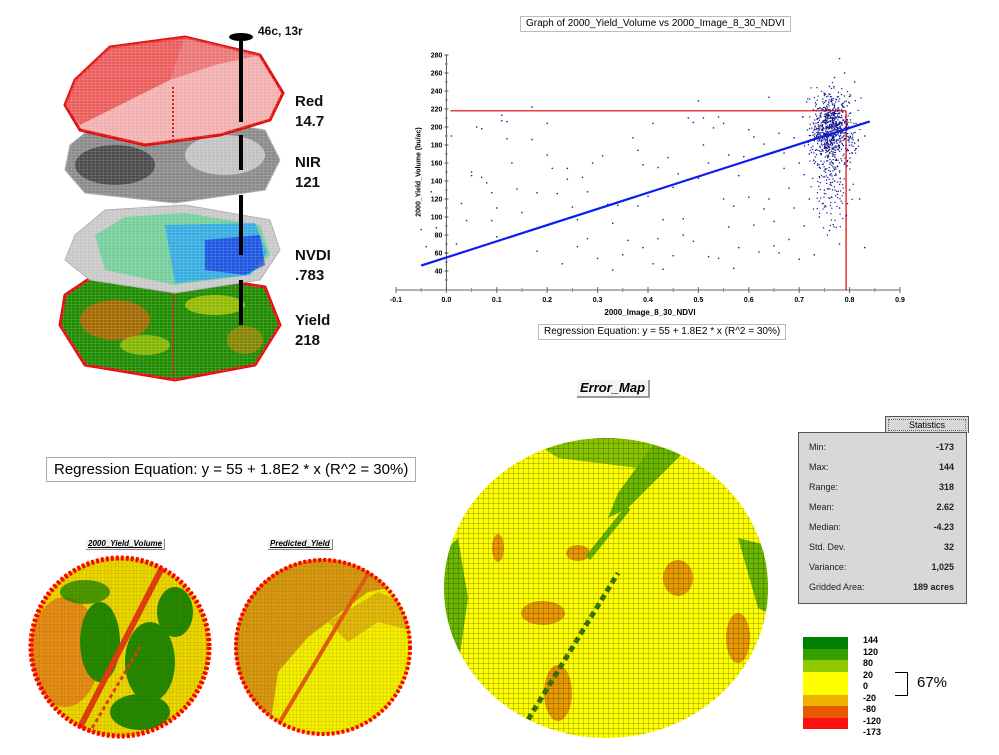 The height and width of the screenshot is (755, 999). What do you see at coordinates (437, 128) in the screenshot?
I see `y-tick-label: 200` at bounding box center [437, 128].